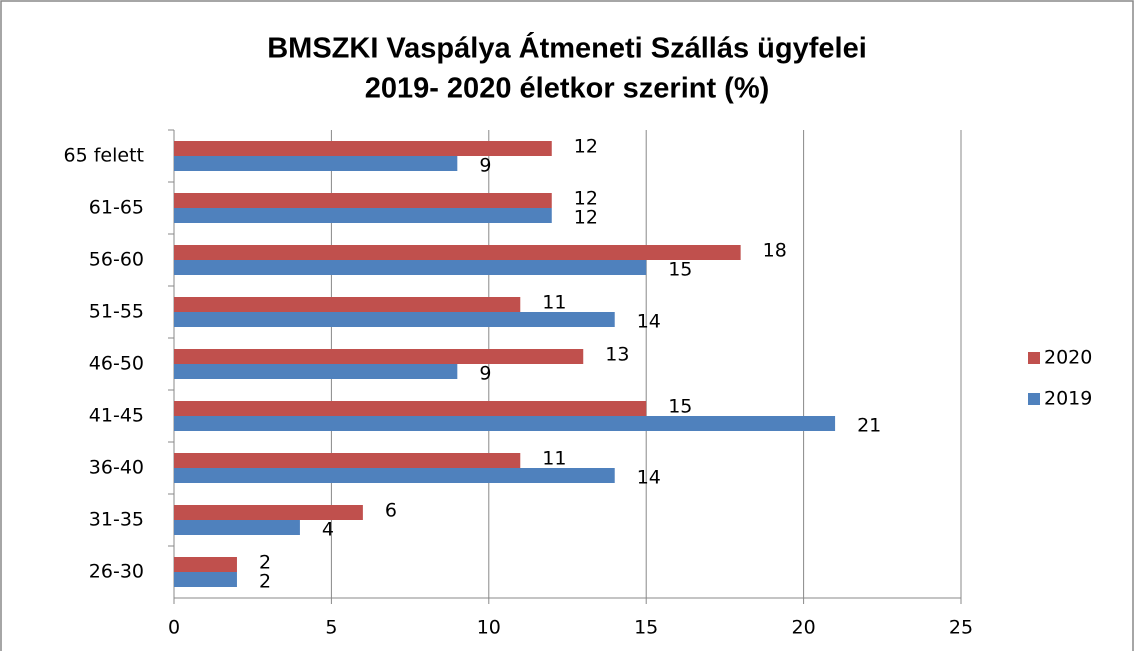 The image size is (1141, 655). Describe the element at coordinates (116, 260) in the screenshot. I see `y-tick-label: 56-60` at that location.